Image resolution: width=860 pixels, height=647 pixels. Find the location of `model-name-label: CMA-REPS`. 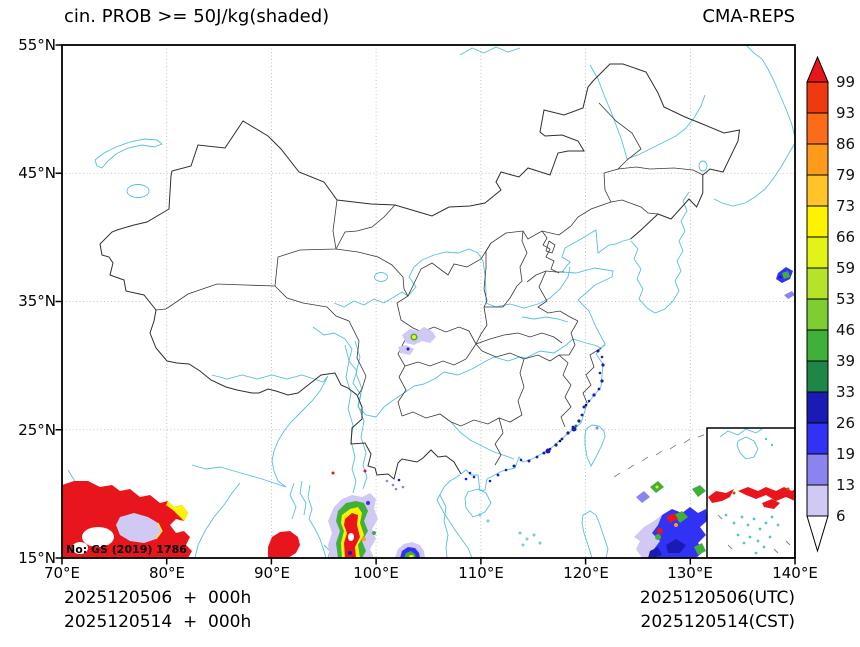

model-name-label: CMA-REPS is located at coordinates (748, 16).